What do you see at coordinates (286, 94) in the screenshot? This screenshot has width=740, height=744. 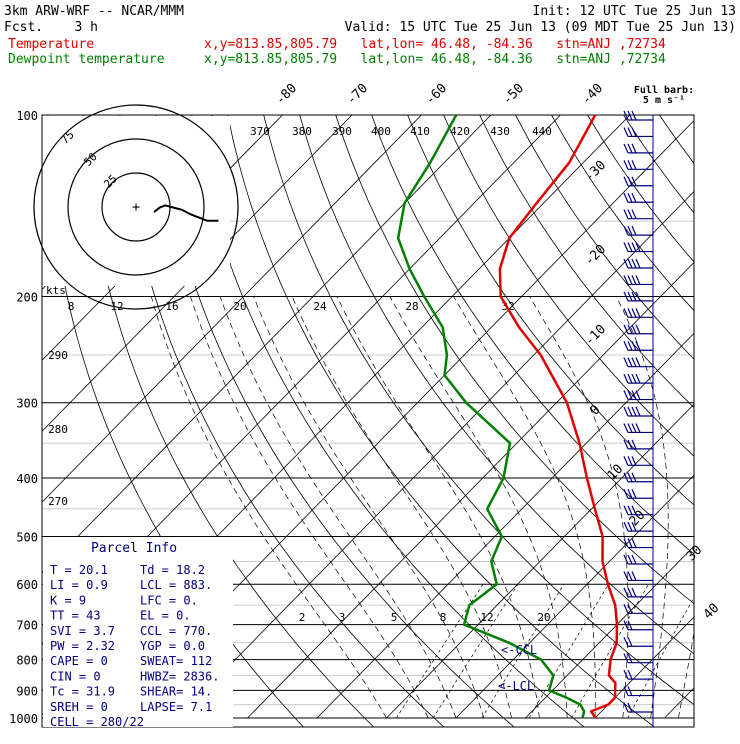 I see `isotherm-label: -80` at bounding box center [286, 94].